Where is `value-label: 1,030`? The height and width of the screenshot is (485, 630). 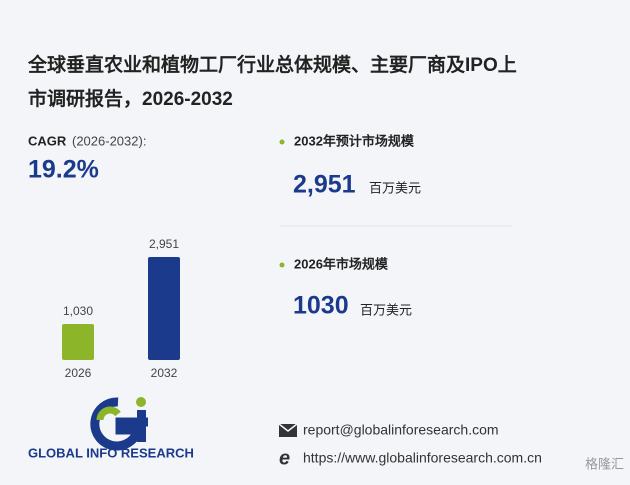
value-label: 1,030 is located at coordinates (78, 311).